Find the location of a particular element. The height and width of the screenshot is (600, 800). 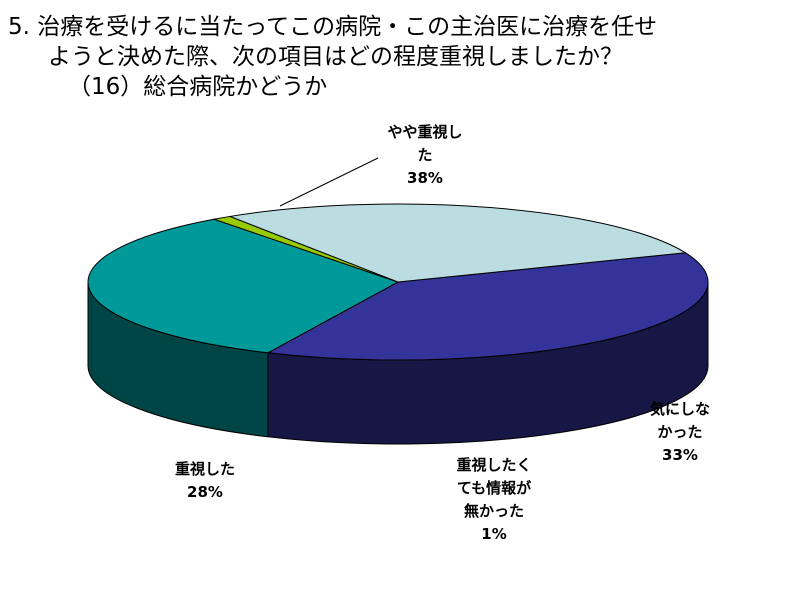

chart-title-line-3: （16）総合病院かどうか is located at coordinates (198, 87).